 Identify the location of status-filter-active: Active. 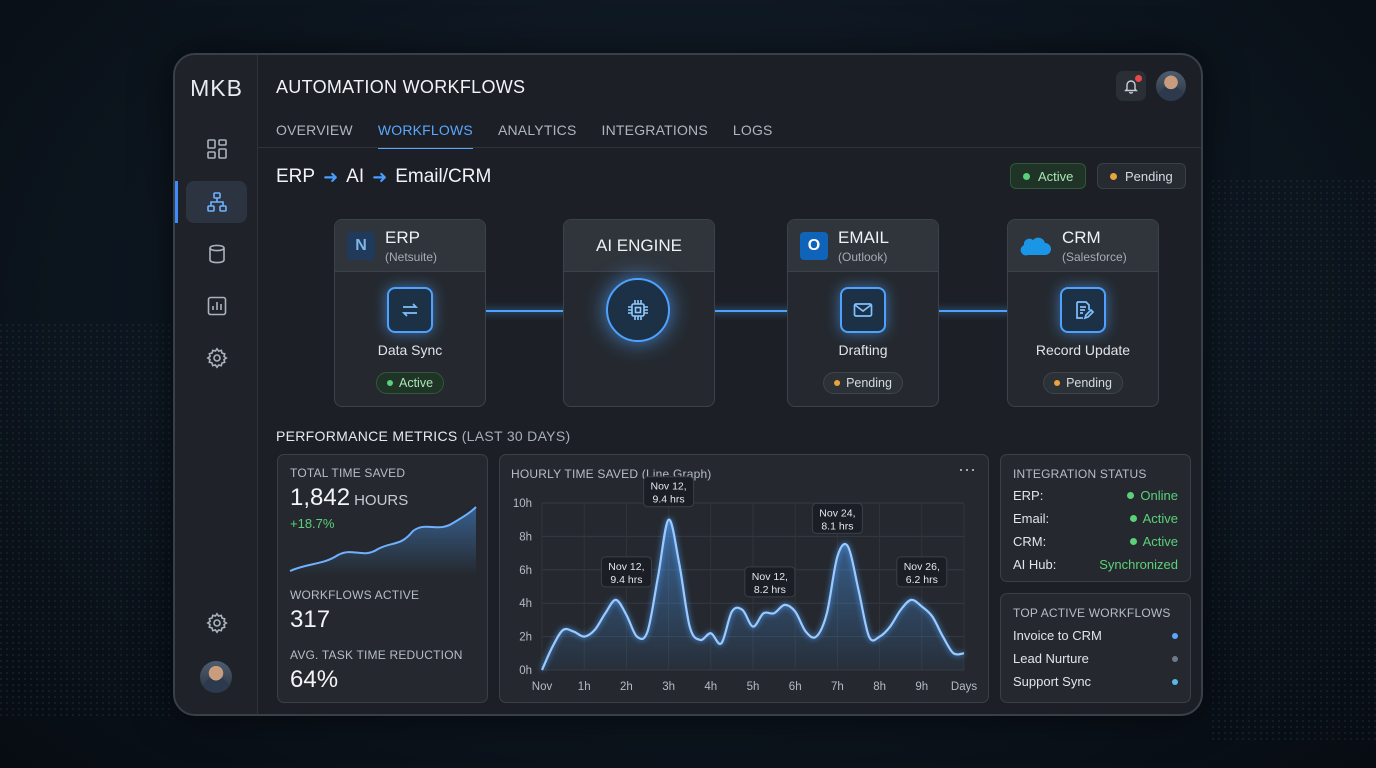
(1048, 176).